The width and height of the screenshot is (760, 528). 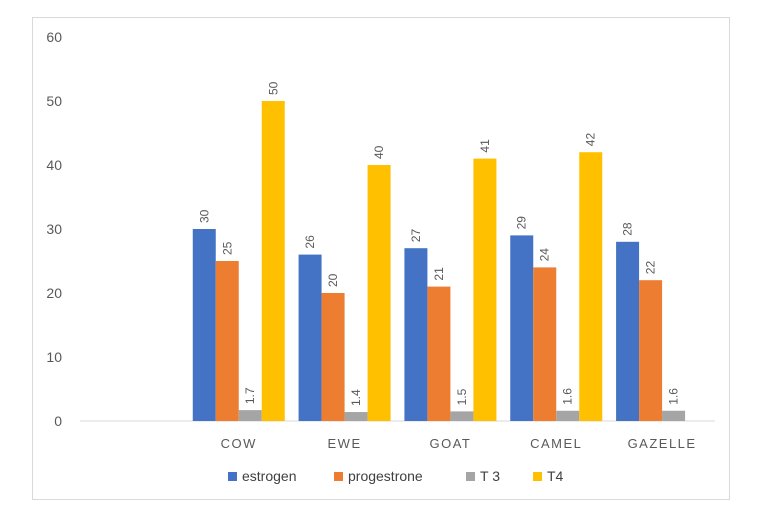 I want to click on data-label-0-3: 27, so click(x=416, y=236).